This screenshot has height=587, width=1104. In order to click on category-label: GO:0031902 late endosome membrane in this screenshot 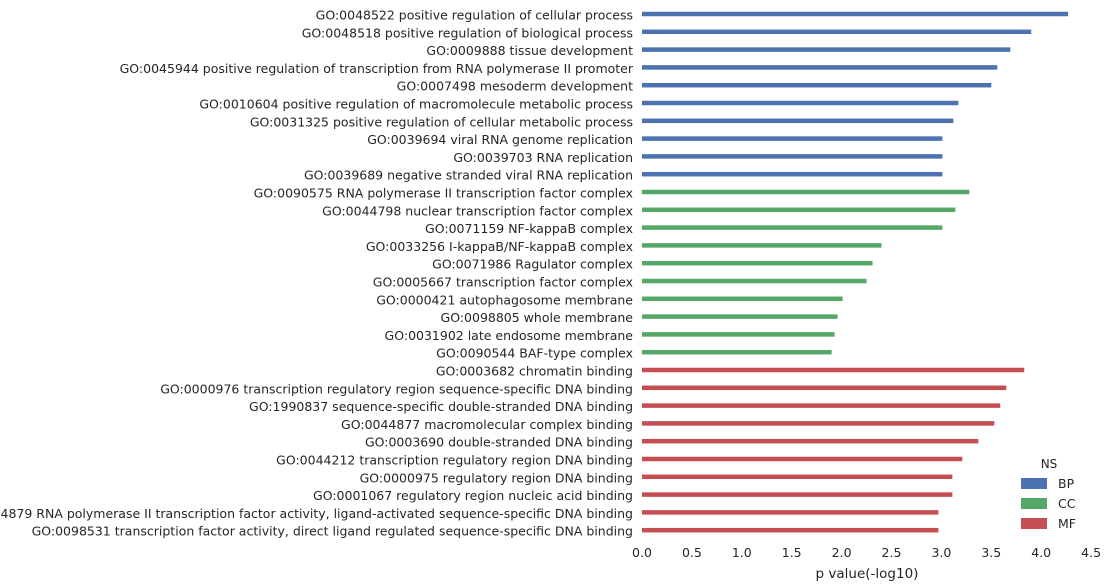, I will do `click(509, 335)`.